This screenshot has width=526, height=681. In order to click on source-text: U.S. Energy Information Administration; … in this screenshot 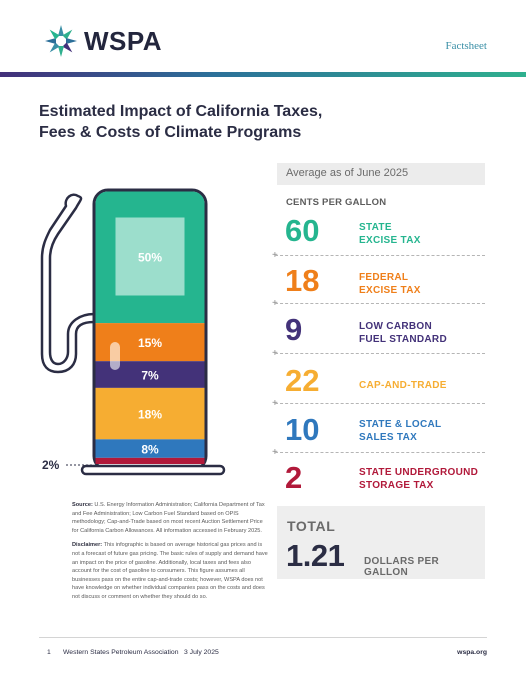, I will do `click(168, 518)`.